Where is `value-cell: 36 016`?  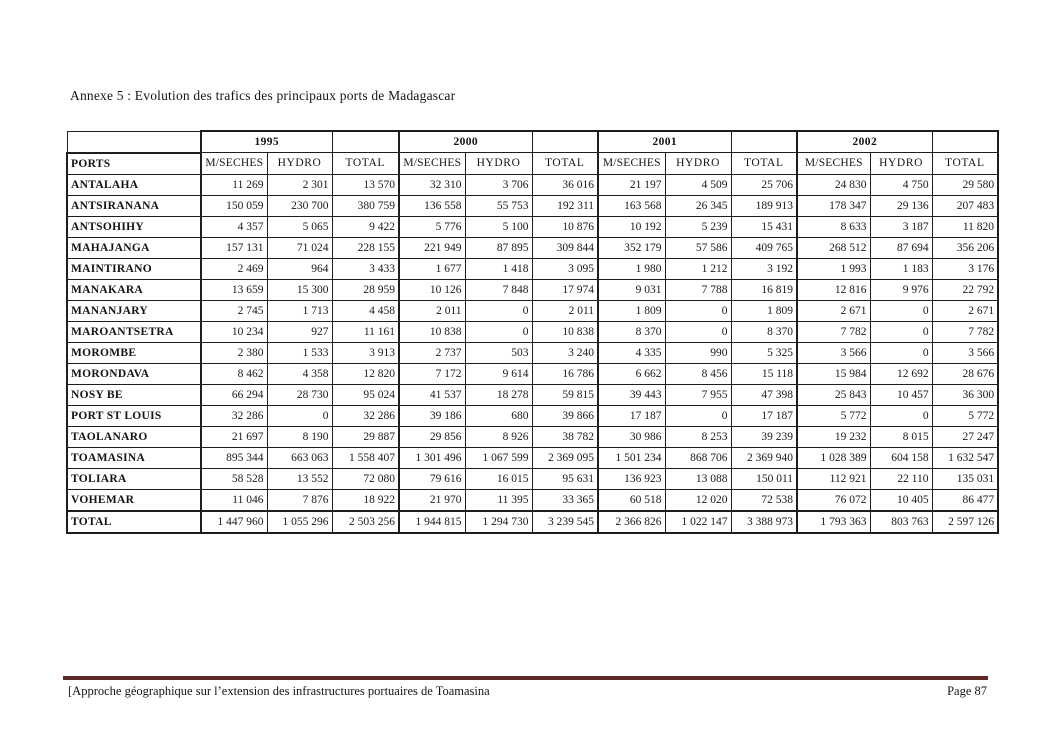
value-cell: 36 016 is located at coordinates (565, 184).